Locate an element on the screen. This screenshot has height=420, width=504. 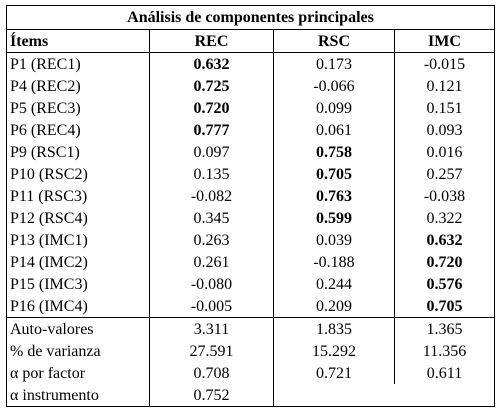
loading-cell: 0.257 is located at coordinates (444, 174).